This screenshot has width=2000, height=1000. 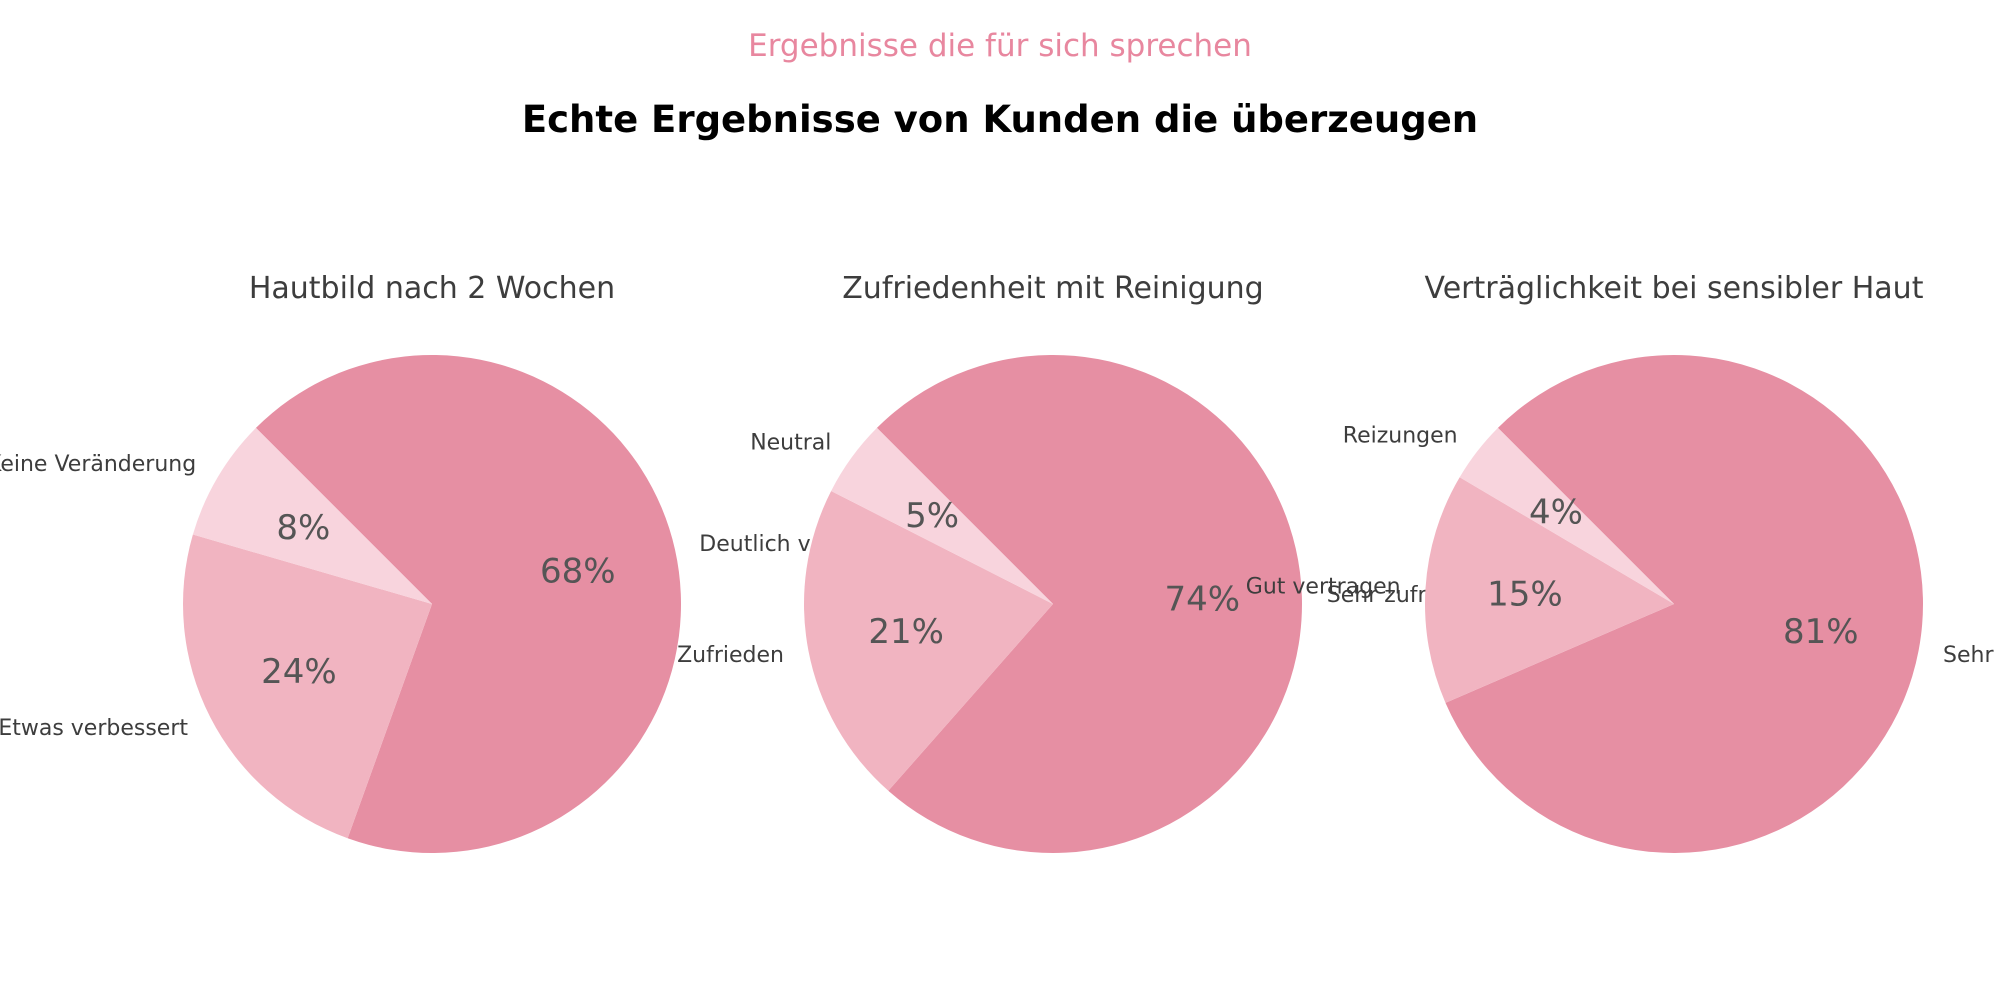 What do you see at coordinates (932, 516) in the screenshot?
I see `pie-percent-label: 5%` at bounding box center [932, 516].